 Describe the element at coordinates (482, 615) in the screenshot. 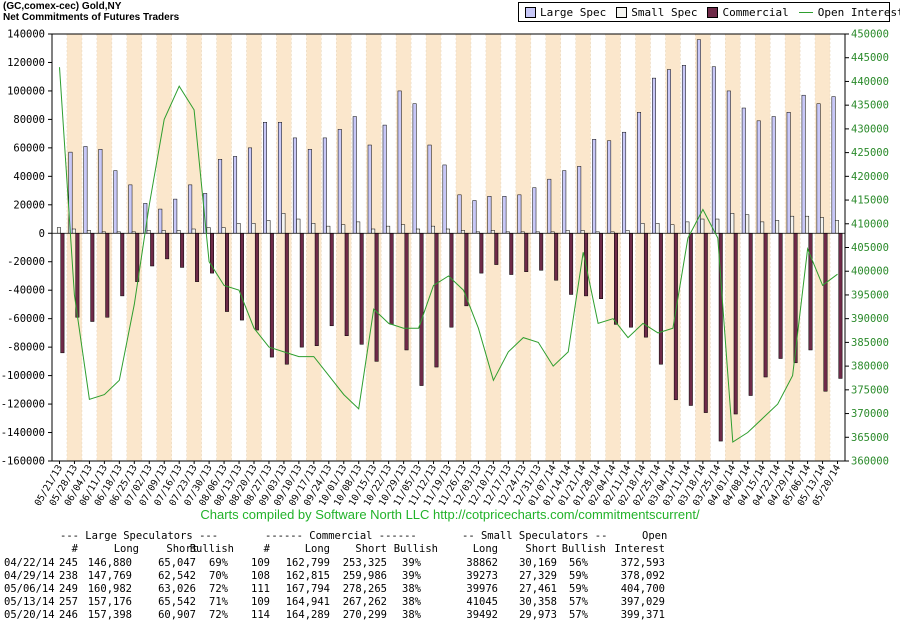

I see `table-cell: 39492` at that location.